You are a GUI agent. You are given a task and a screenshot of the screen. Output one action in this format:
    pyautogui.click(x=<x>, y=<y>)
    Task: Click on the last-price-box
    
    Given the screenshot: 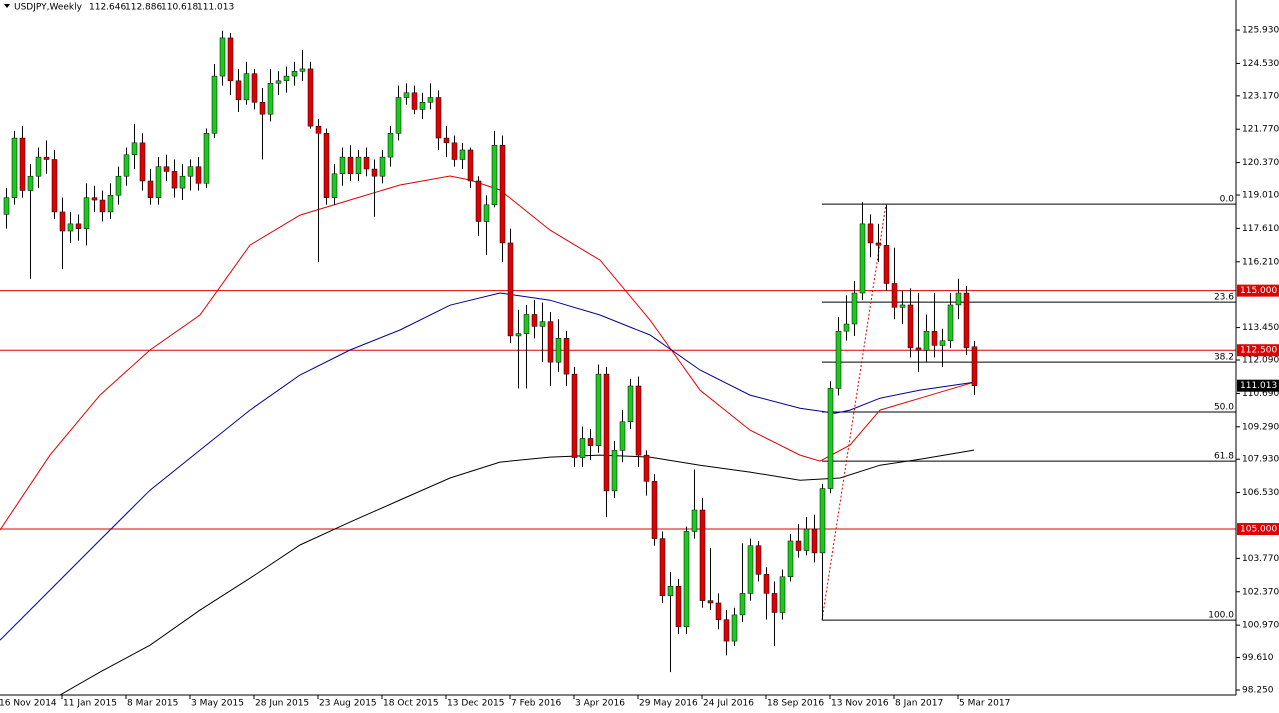 What is the action you would take?
    pyautogui.click(x=1258, y=385)
    